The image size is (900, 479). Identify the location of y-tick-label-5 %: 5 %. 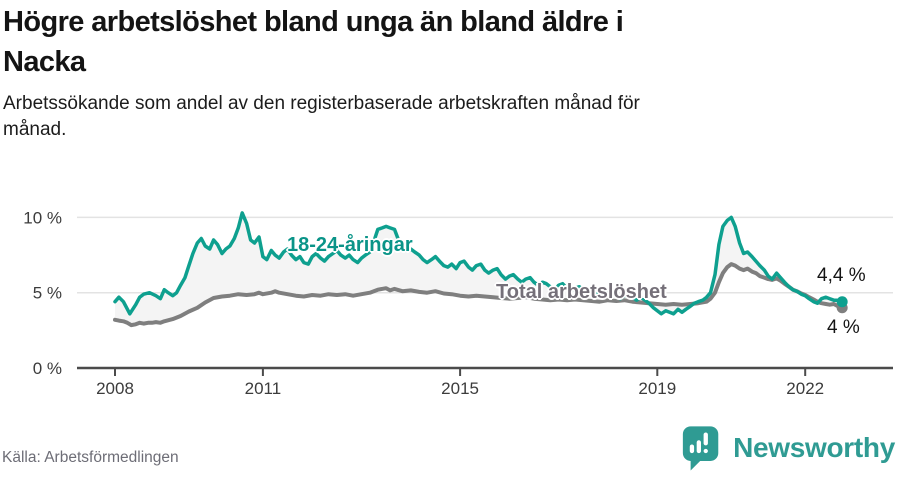
(47, 293).